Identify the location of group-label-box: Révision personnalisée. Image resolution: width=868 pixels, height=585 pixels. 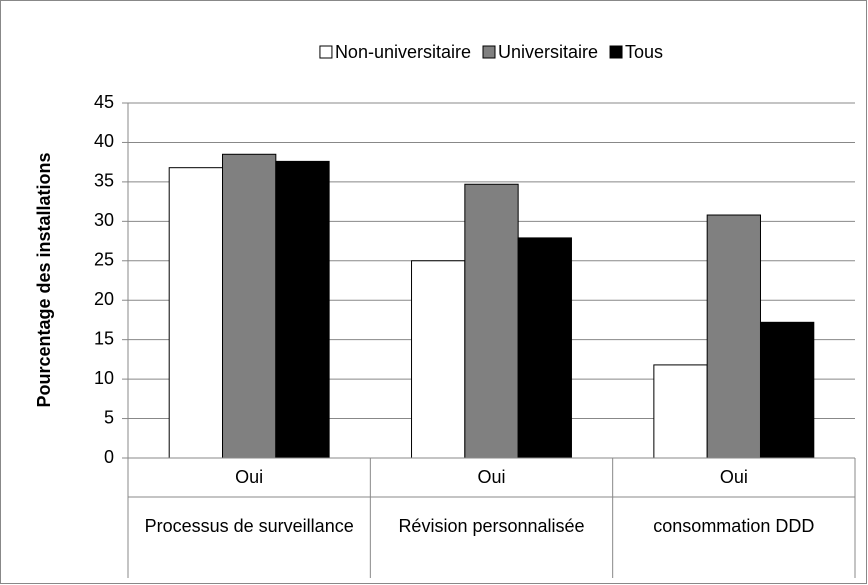
(491, 526).